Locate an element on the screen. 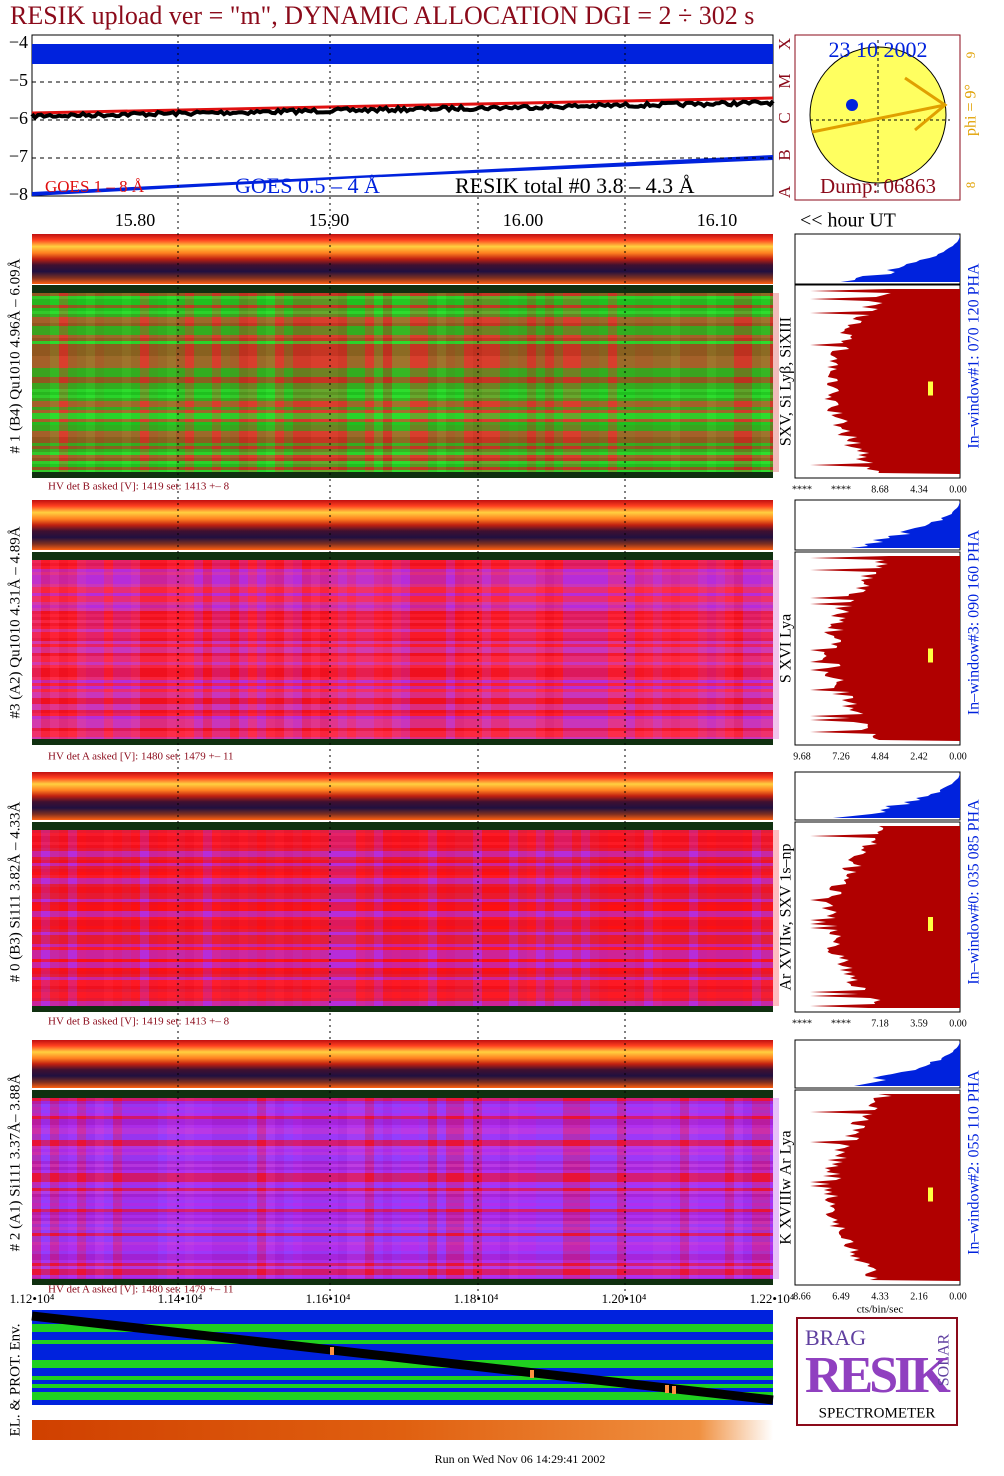  hist-tick: 9.68 is located at coordinates (802, 756).